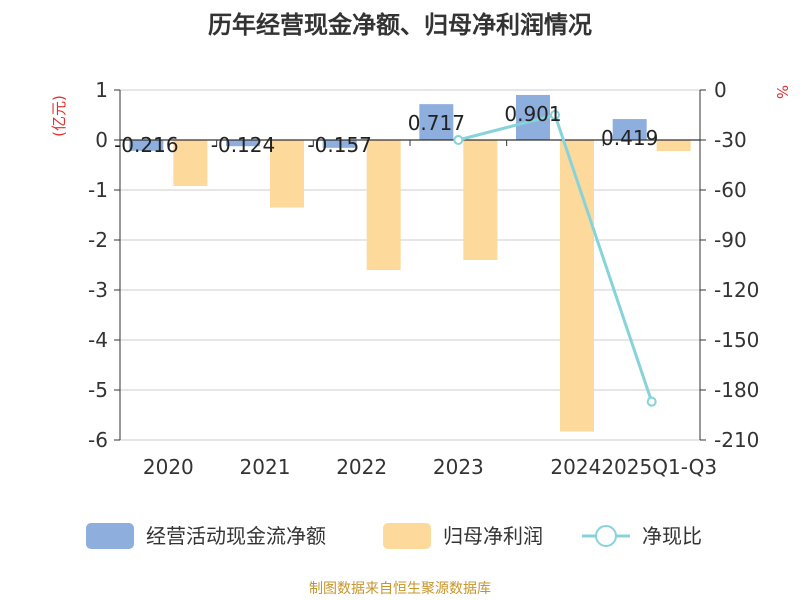  What do you see at coordinates (98, 190) in the screenshot?
I see `left-tick-label: -1` at bounding box center [98, 190].